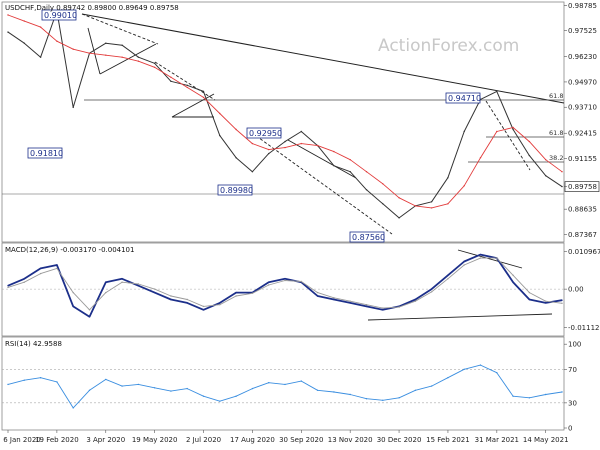  Describe the element at coordinates (582, 31) in the screenshot. I see `y-tick-label: 0.97525` at that location.